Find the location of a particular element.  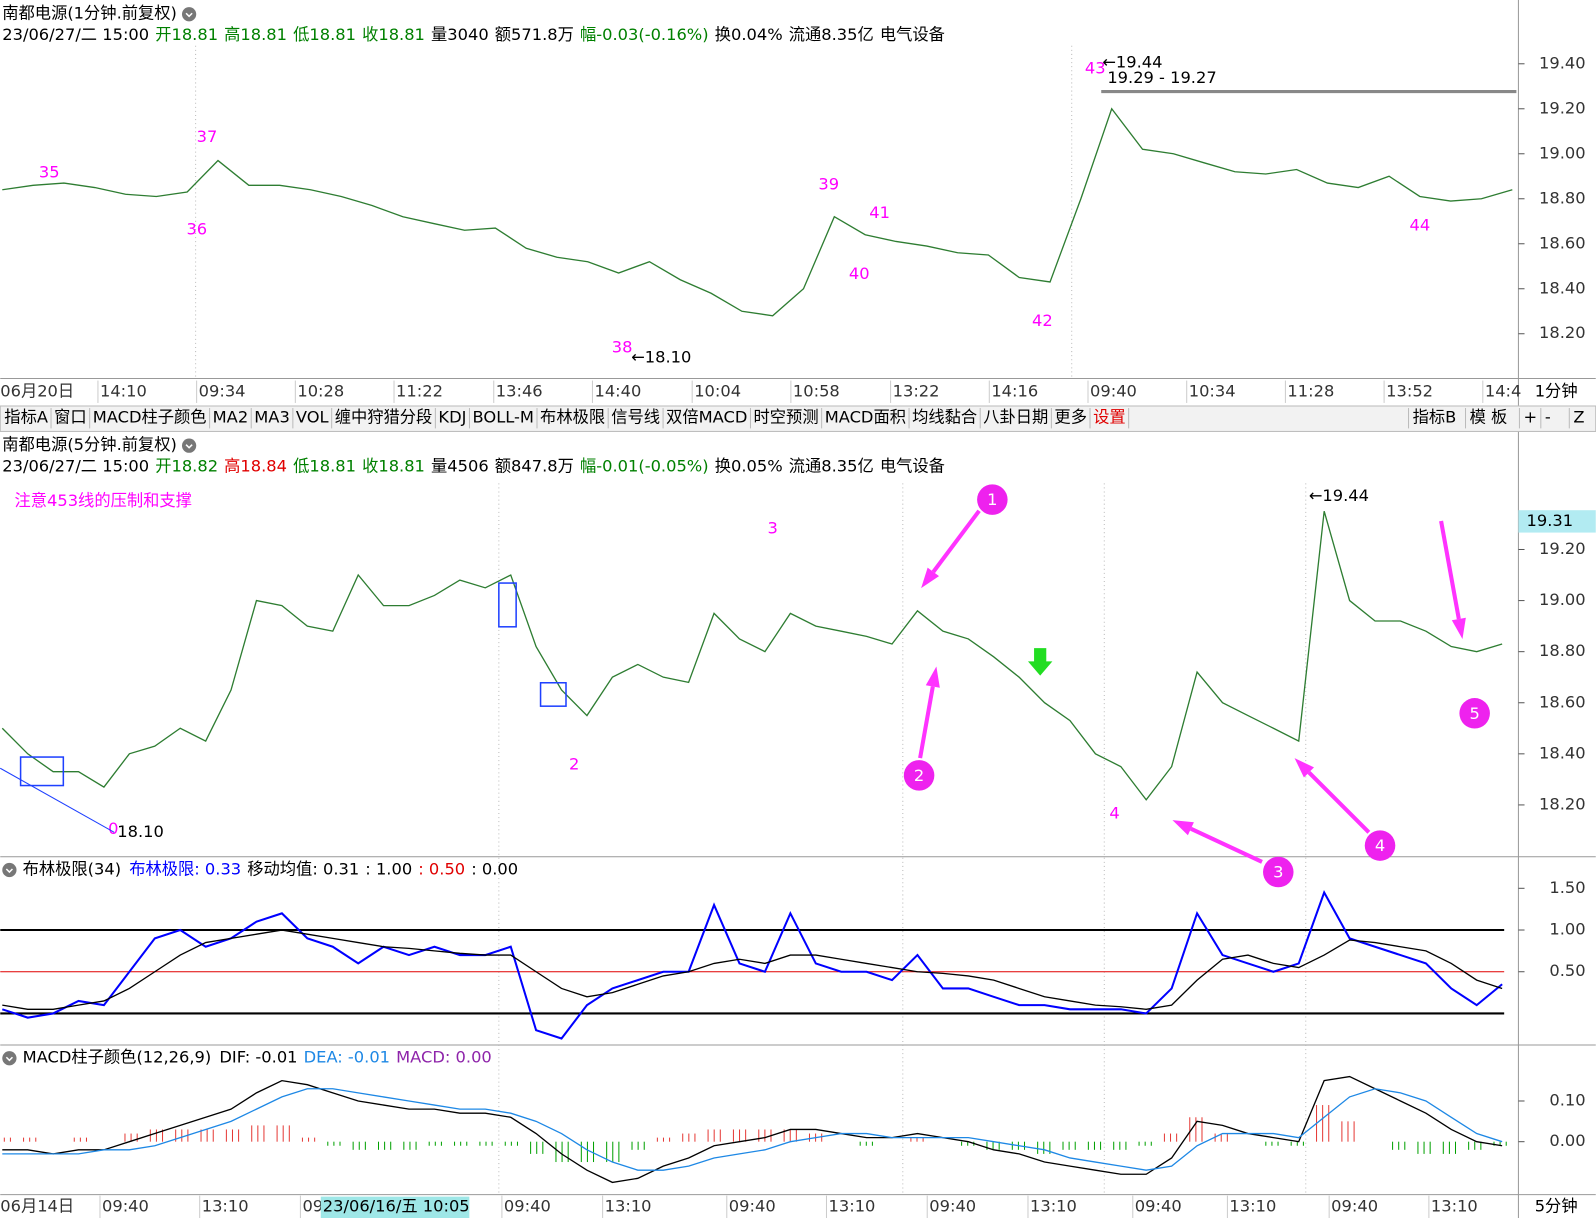

current-price-box is located at coordinates (1557, 521).